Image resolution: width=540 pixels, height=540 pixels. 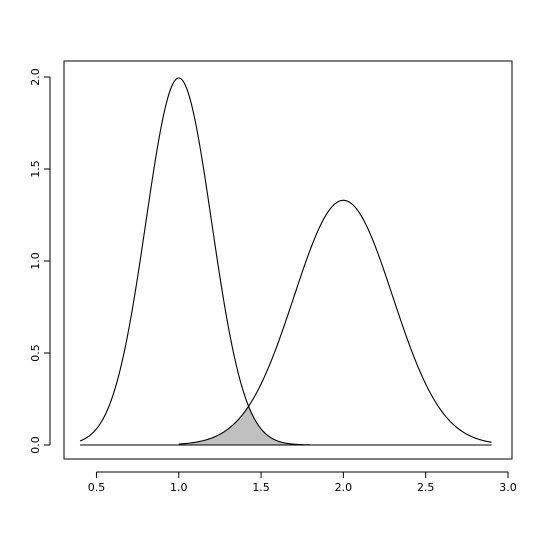 What do you see at coordinates (244, 425) in the screenshot?
I see `overlap-shaded-area` at bounding box center [244, 425].